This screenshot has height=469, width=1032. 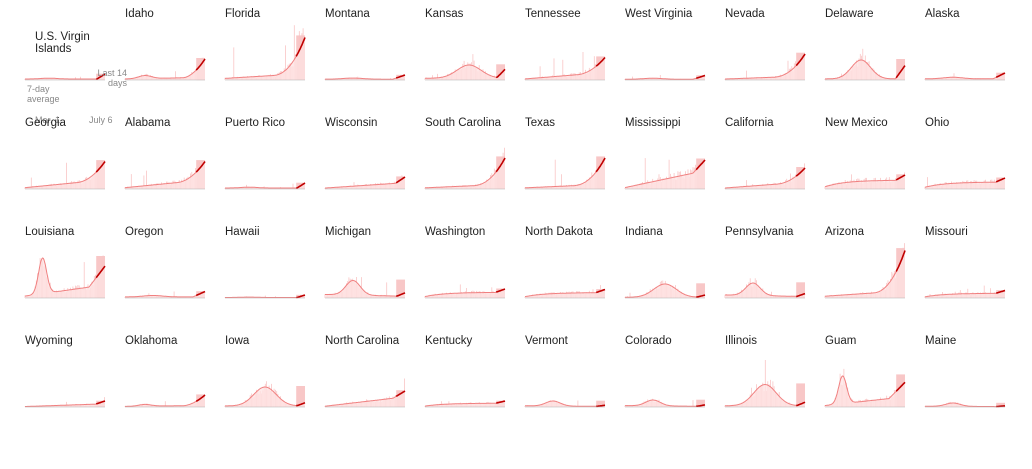 I want to click on state-label: Georgia, so click(x=45, y=123).